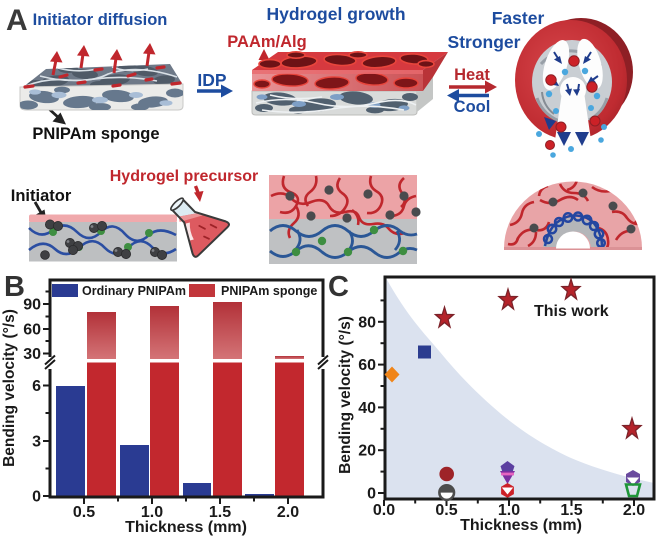 The height and width of the screenshot is (542, 660). I want to click on svg-text: 3, so click(36, 442).